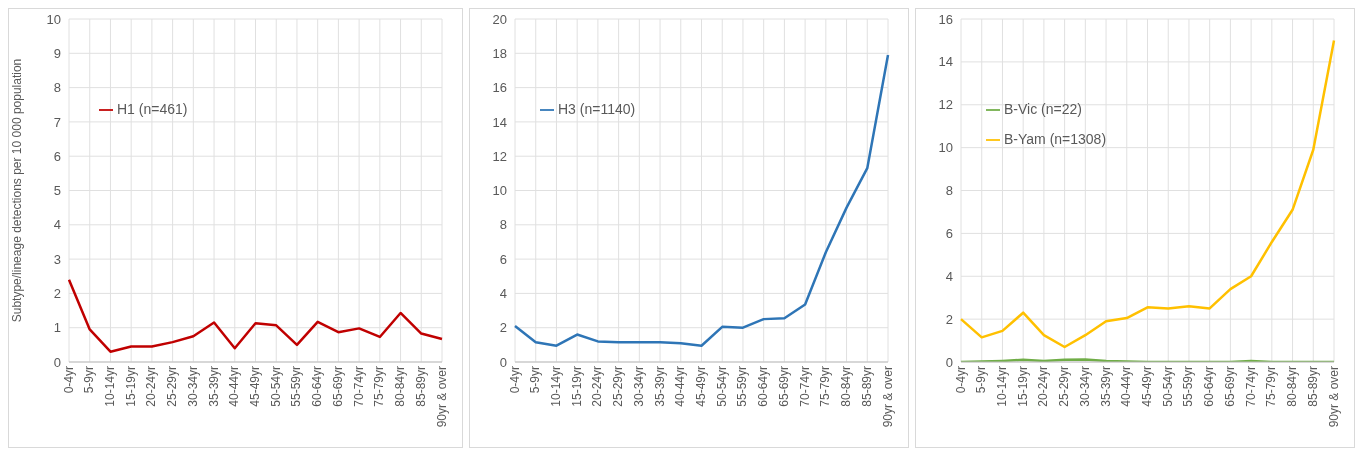 This screenshot has width=1365, height=455. I want to click on line-series, so click(255, 315).